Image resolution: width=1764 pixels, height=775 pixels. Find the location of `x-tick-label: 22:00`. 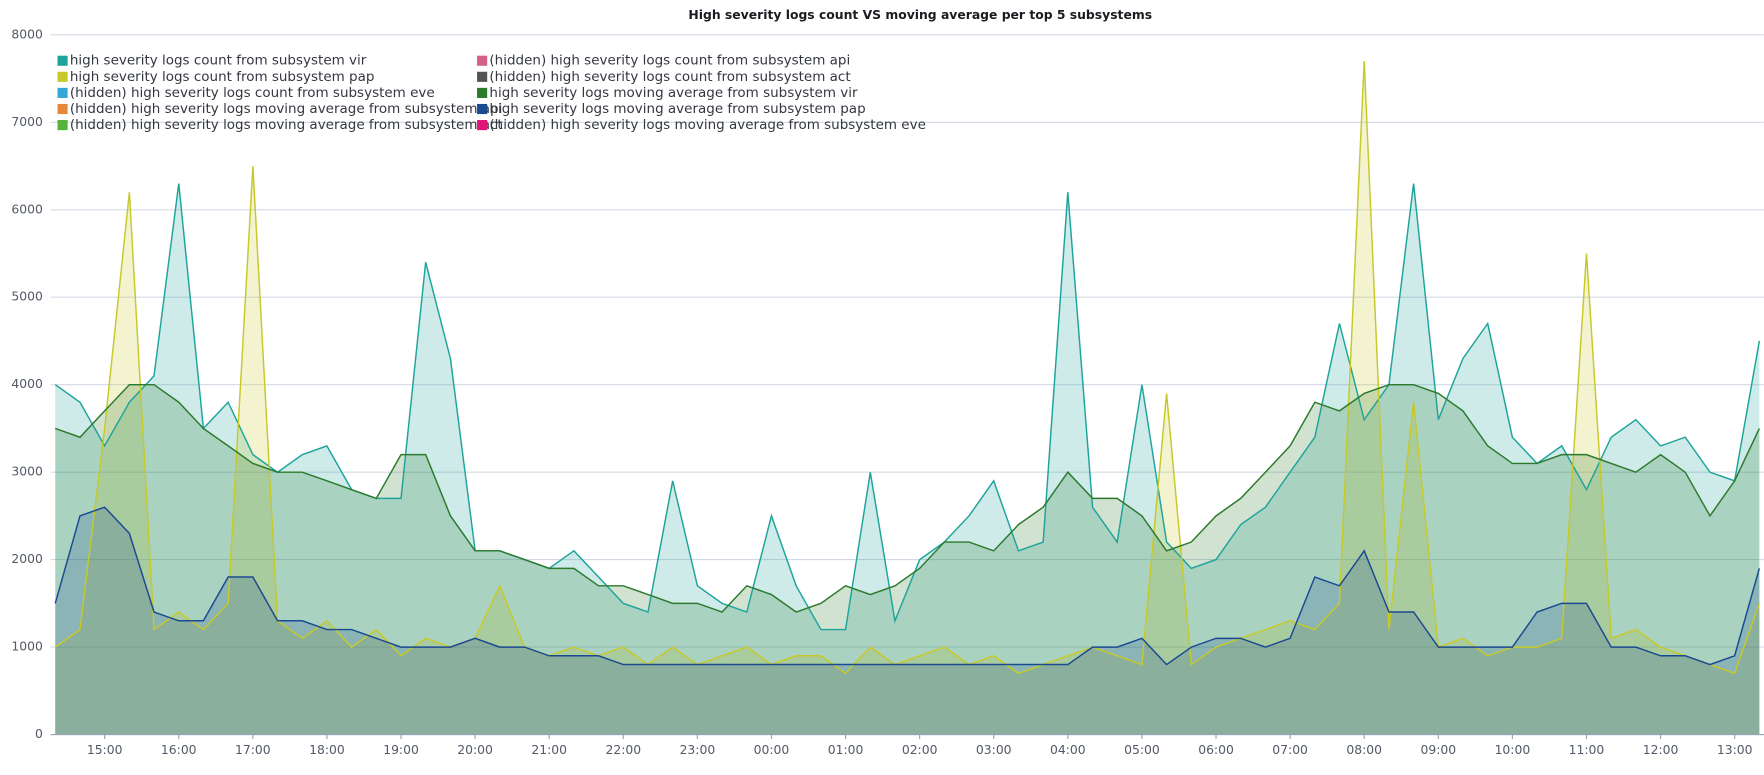

x-tick-label: 22:00 is located at coordinates (623, 750).